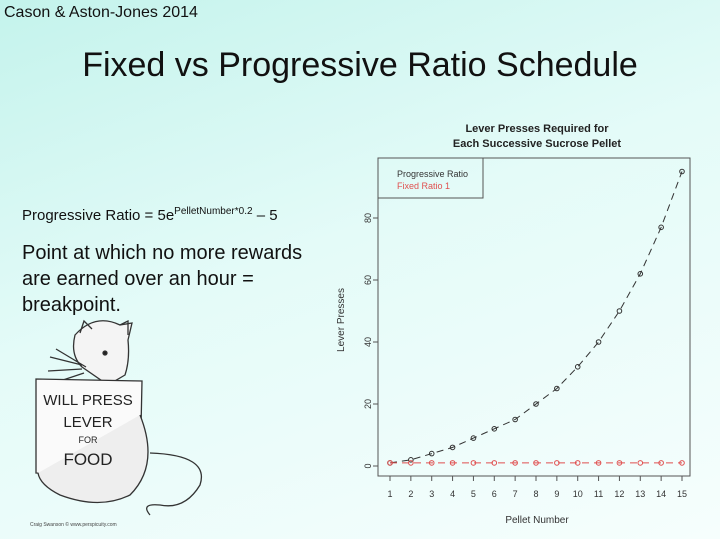  What do you see at coordinates (661, 494) in the screenshot?
I see `x-tick-label: 14` at bounding box center [661, 494].